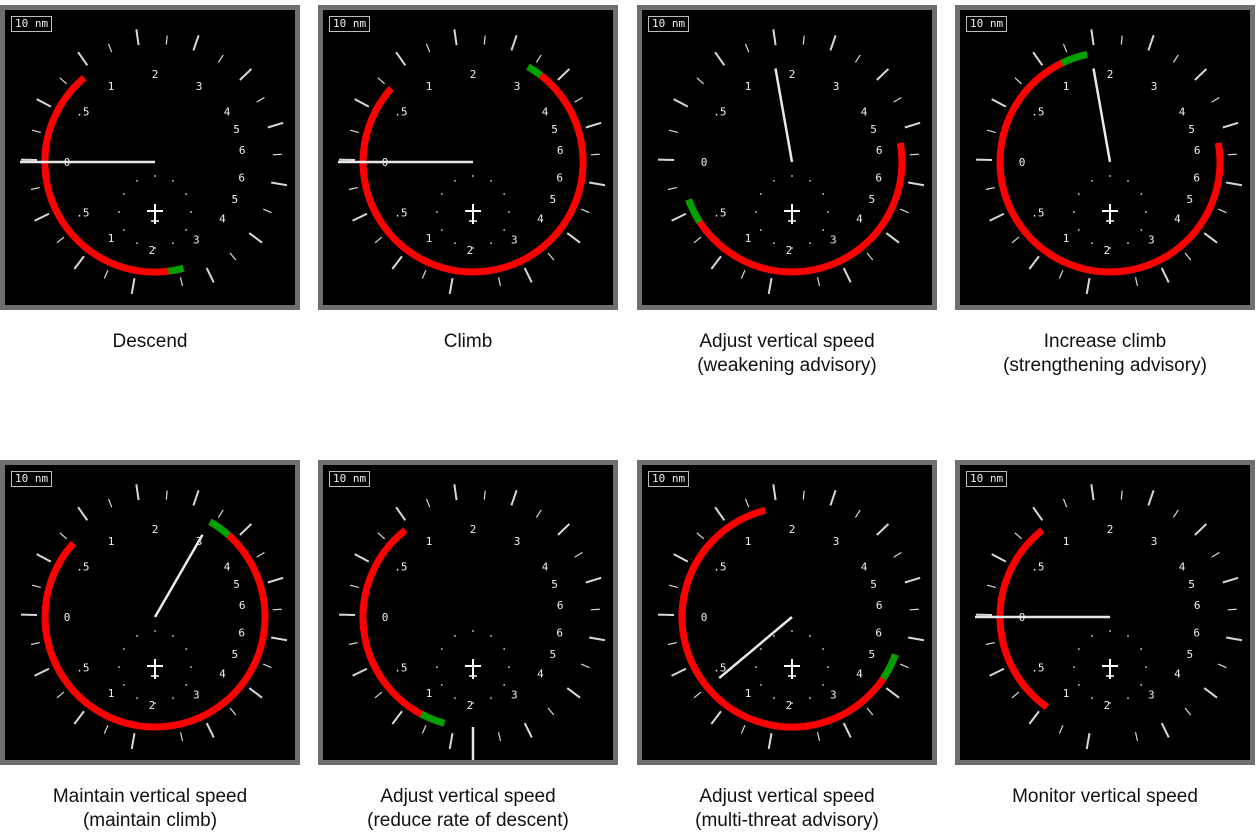 Image resolution: width=1259 pixels, height=837 pixels. Describe the element at coordinates (787, 796) in the screenshot. I see `caption-title: Adjust vertical speed` at that location.